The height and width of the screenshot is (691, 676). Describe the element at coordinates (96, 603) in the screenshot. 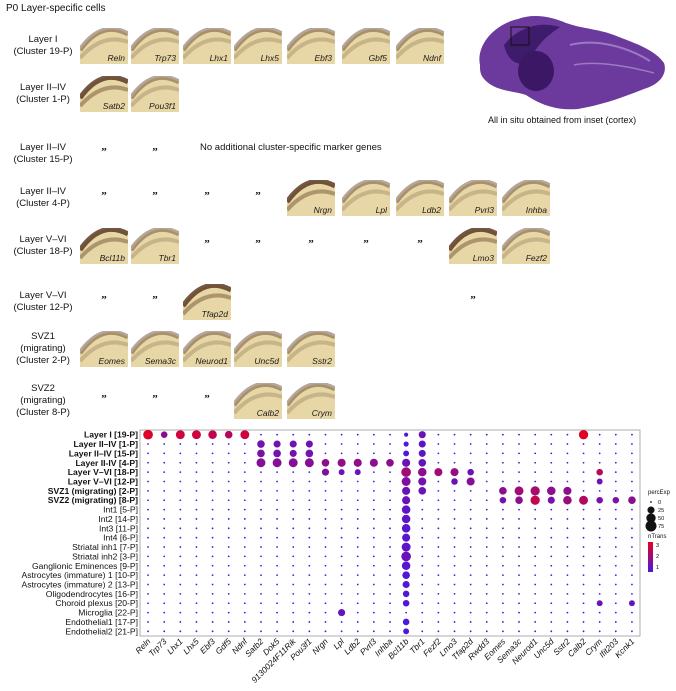

I see `y-tick-label: Choroid plexus [20-P]` at that location.